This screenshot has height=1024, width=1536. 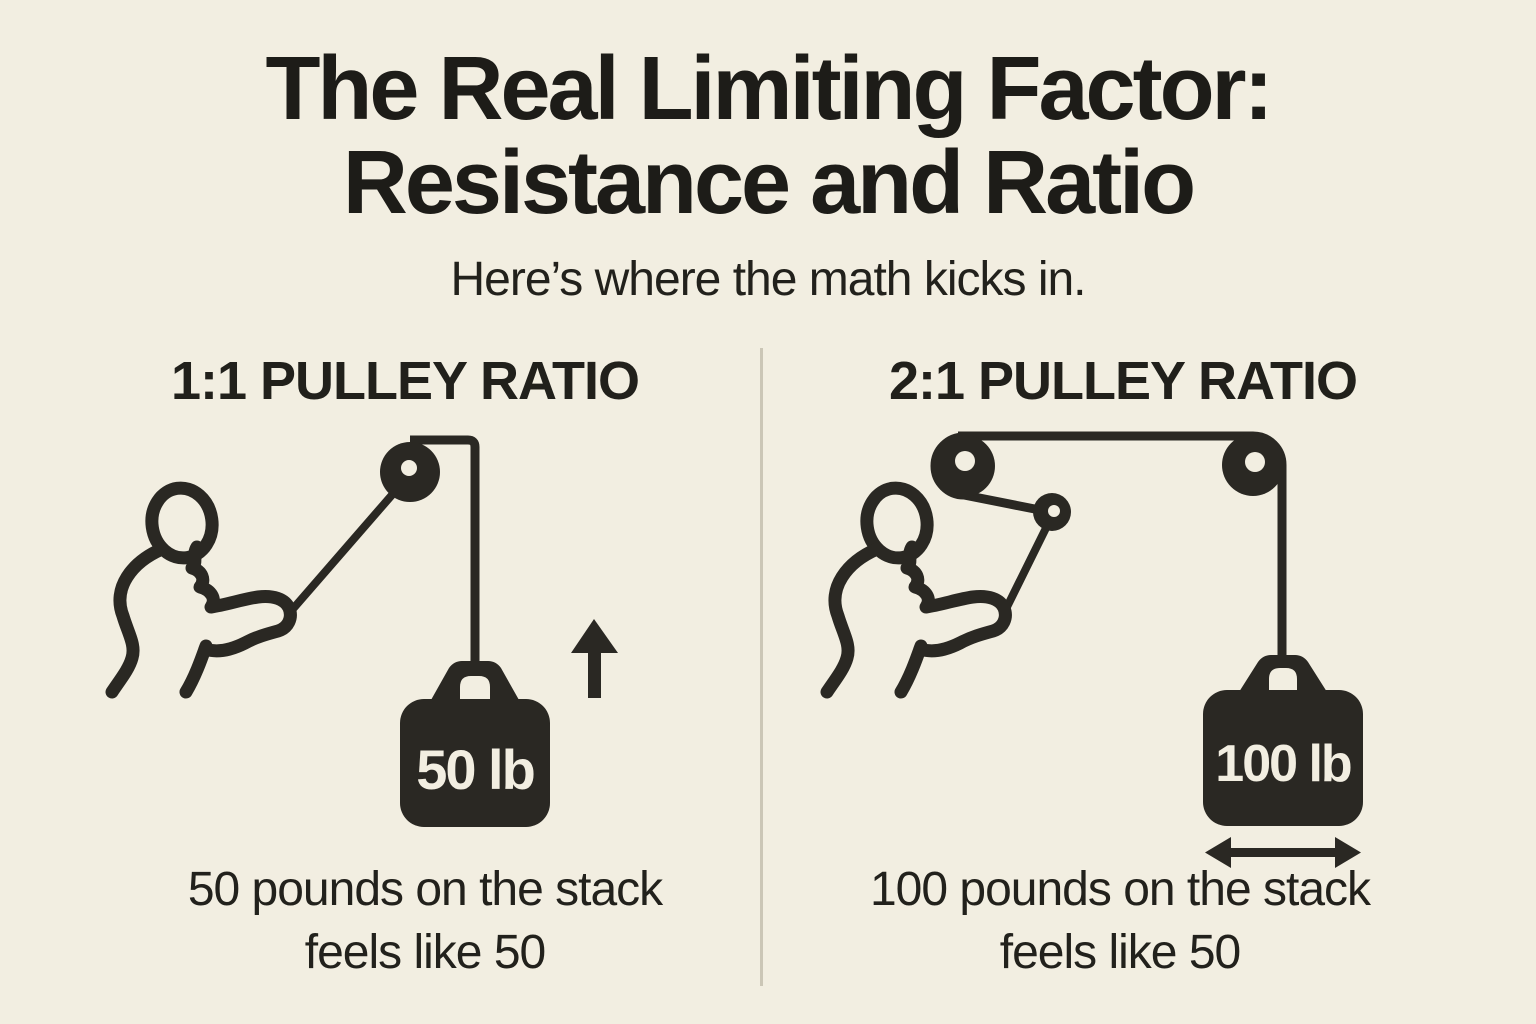 What do you see at coordinates (1120, 921) in the screenshot?
I see `right-caption: 100 pounds on the stack feels like 50` at bounding box center [1120, 921].